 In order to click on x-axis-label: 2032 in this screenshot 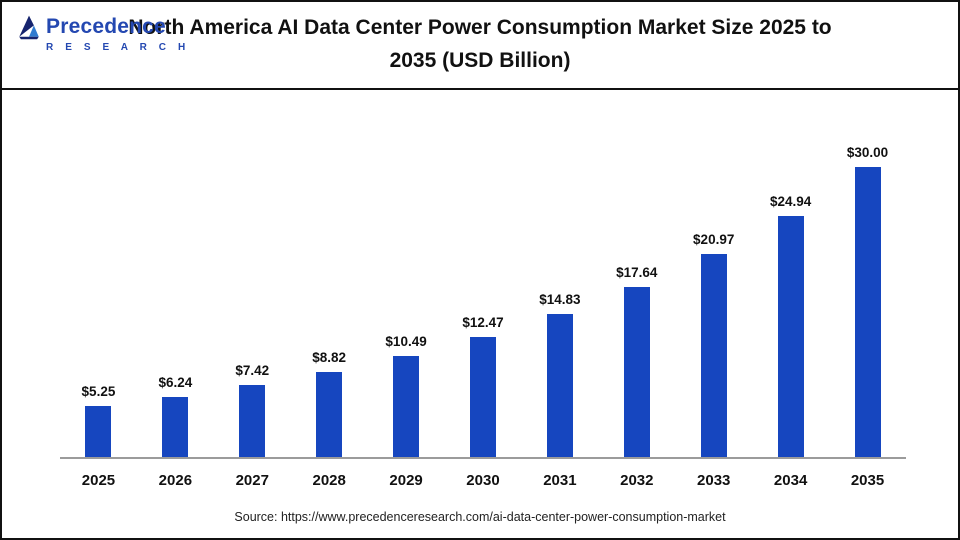, I will do `click(637, 480)`.